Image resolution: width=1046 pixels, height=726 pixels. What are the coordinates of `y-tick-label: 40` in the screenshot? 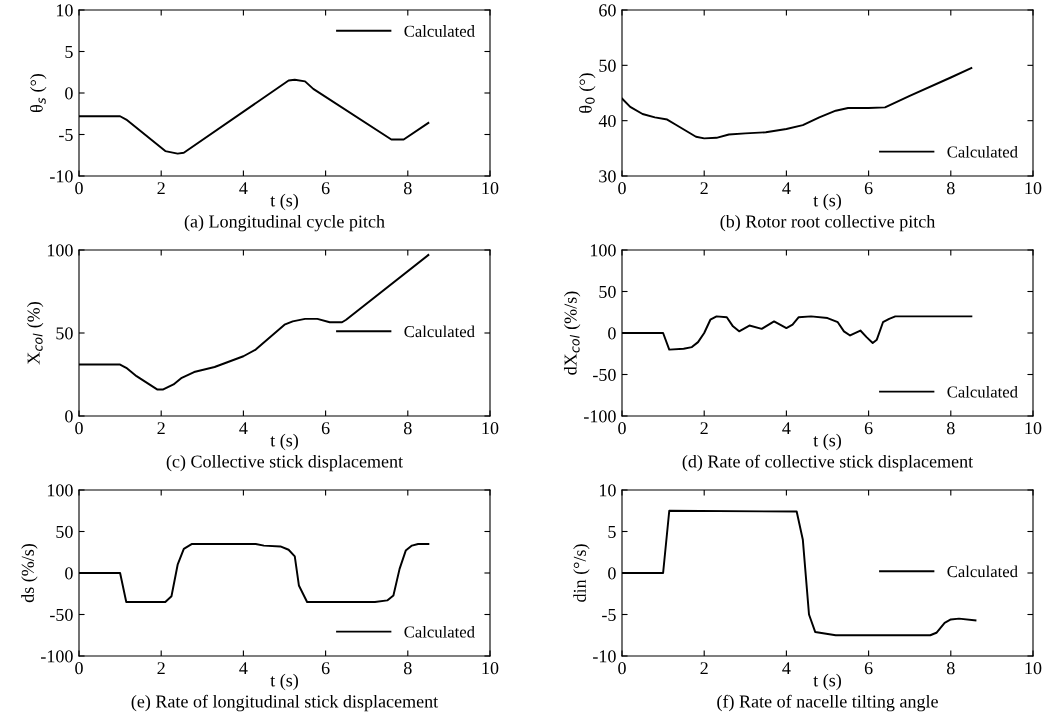 It's located at (607, 121).